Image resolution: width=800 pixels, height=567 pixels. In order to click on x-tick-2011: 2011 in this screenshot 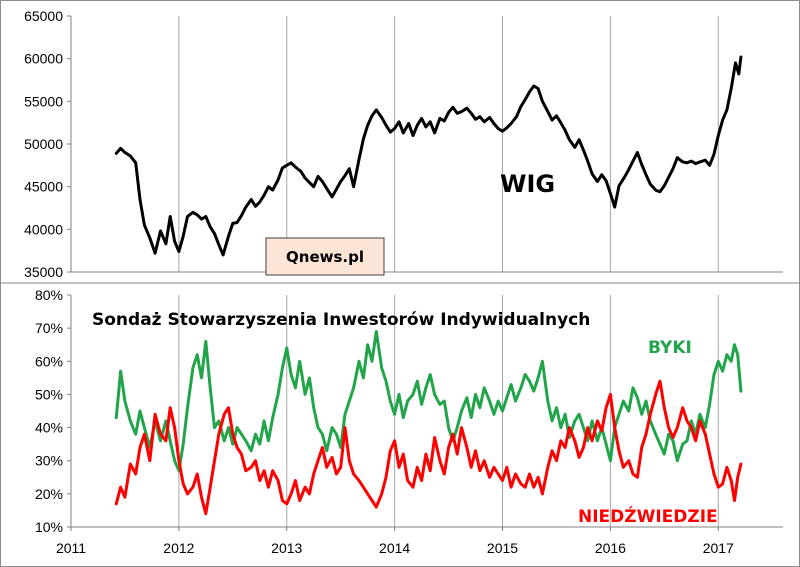, I will do `click(71, 548)`.